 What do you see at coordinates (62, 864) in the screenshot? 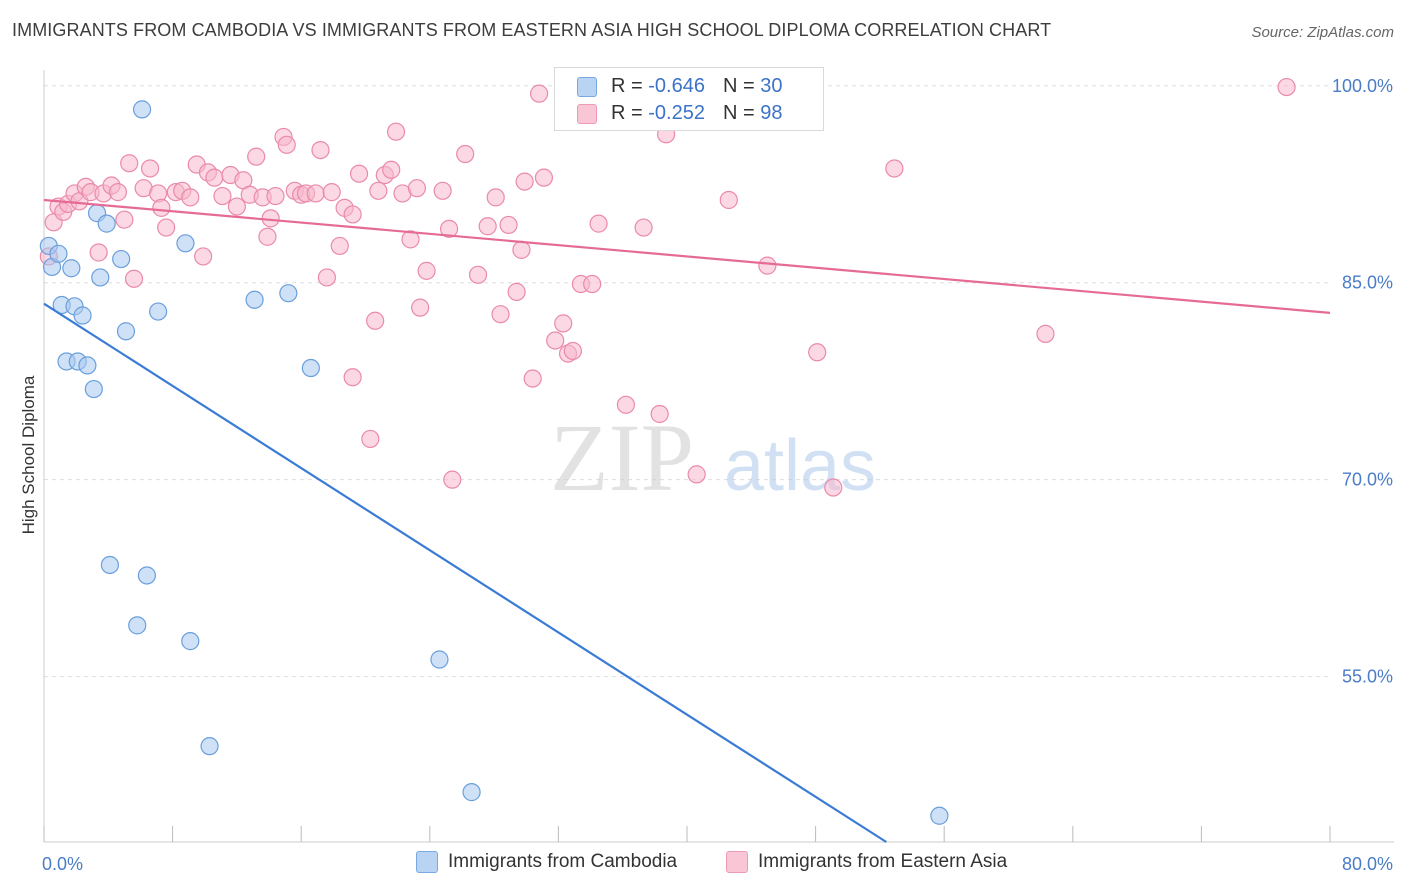
I see `x-tick-label-0: 0.0%` at bounding box center [62, 864].